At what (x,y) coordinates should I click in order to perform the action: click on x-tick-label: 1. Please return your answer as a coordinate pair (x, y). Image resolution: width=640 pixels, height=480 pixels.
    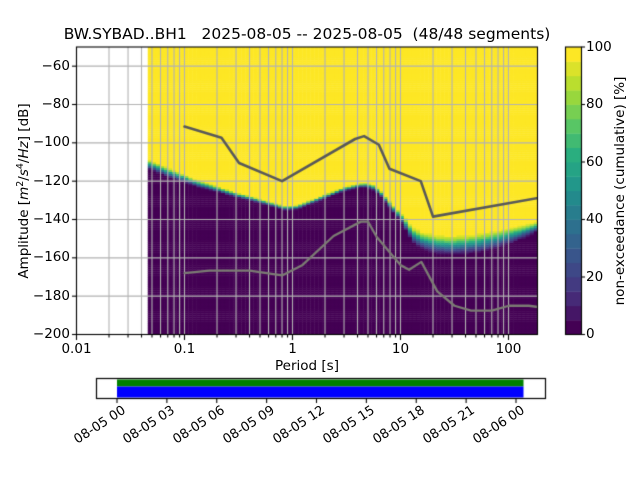
    Looking at the image, I should click on (292, 349).